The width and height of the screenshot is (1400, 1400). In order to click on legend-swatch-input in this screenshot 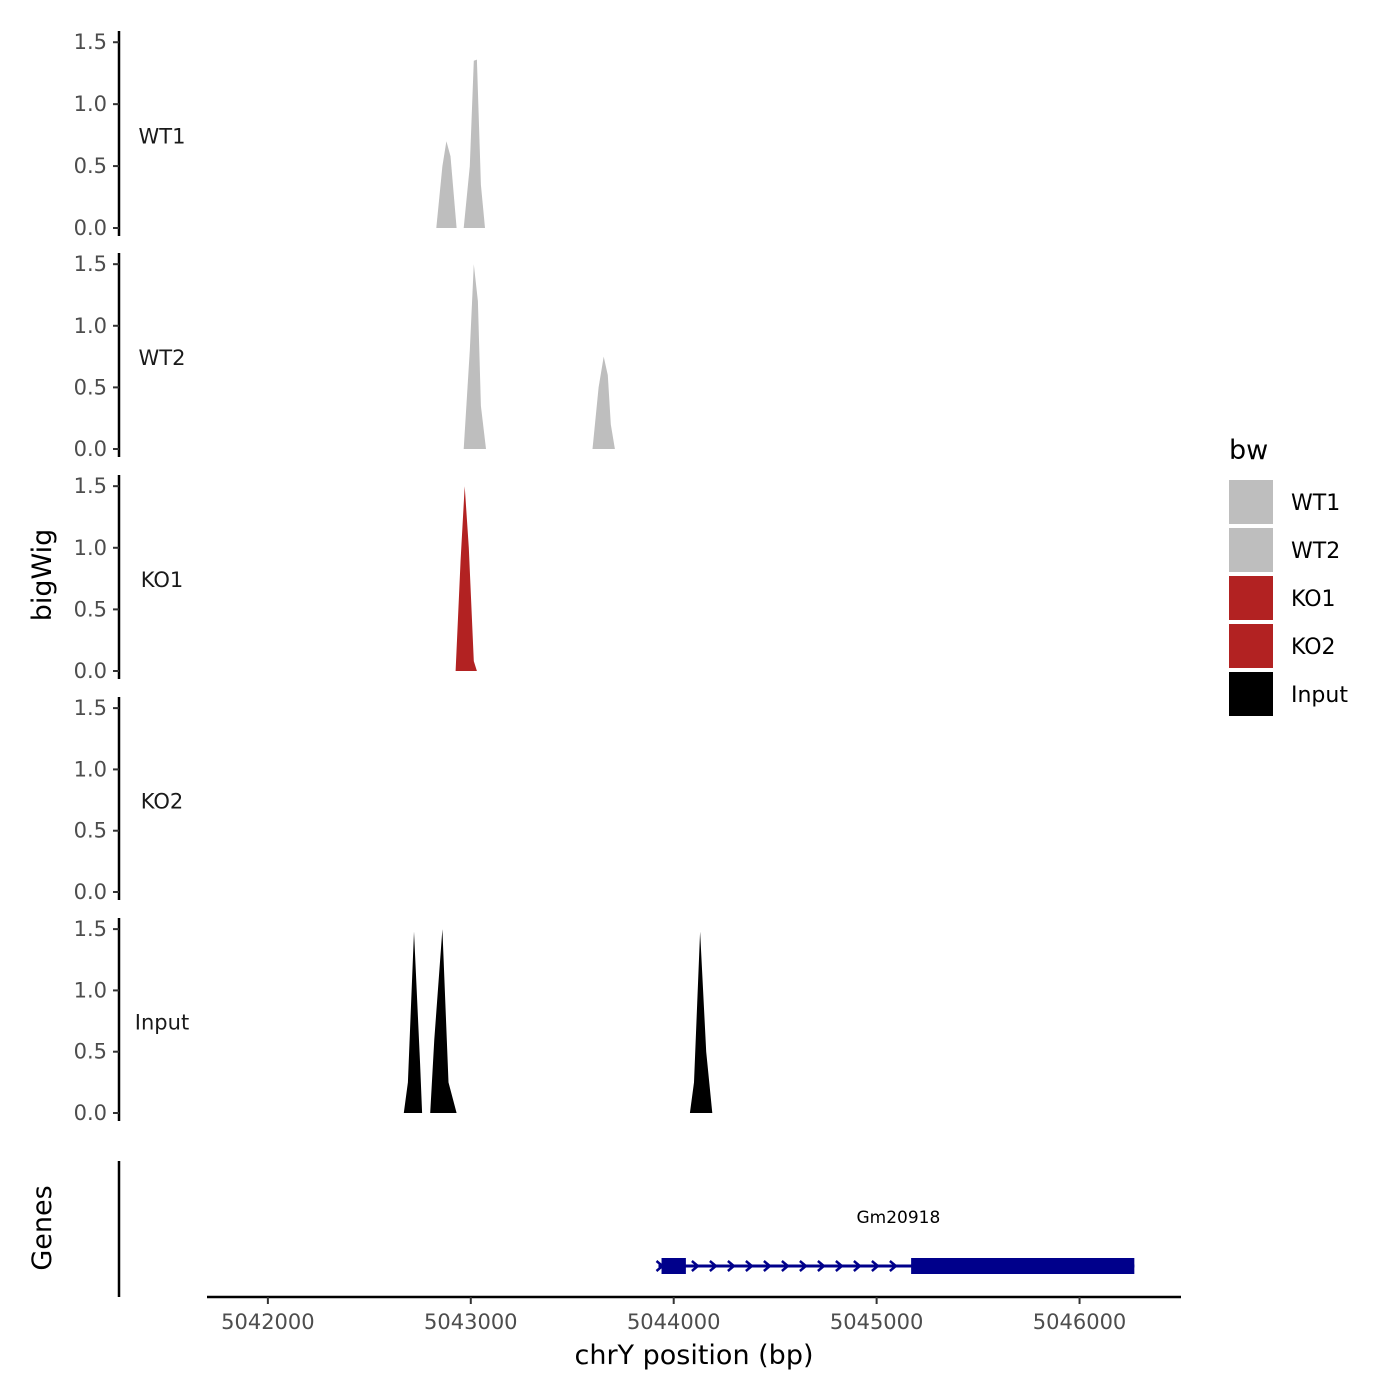, I will do `click(1251, 694)`.